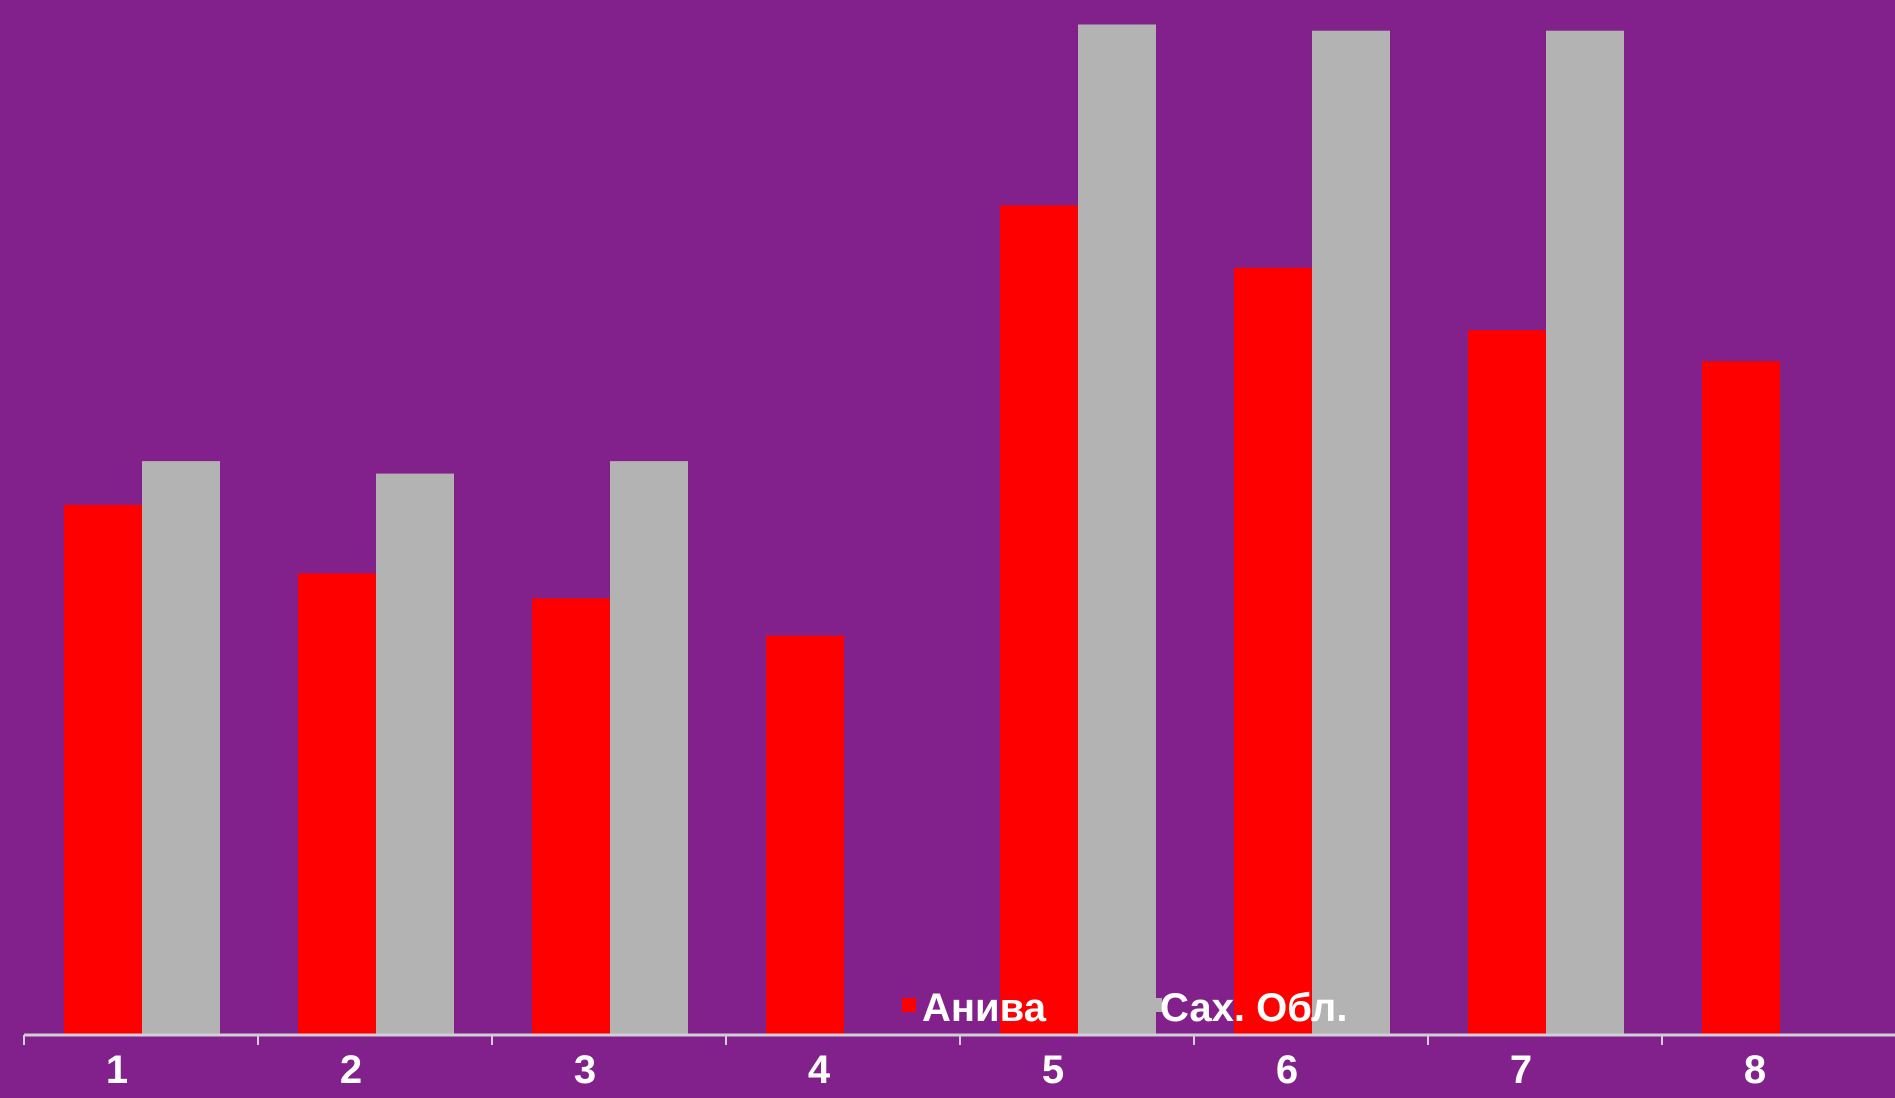  Describe the element at coordinates (1287, 1070) in the screenshot. I see `x-tick-label: 6` at that location.